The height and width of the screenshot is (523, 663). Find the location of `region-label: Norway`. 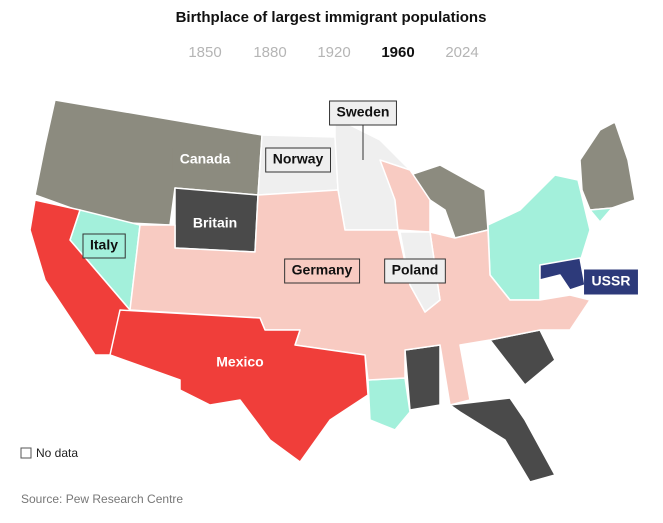

region-label: Norway is located at coordinates (298, 160).